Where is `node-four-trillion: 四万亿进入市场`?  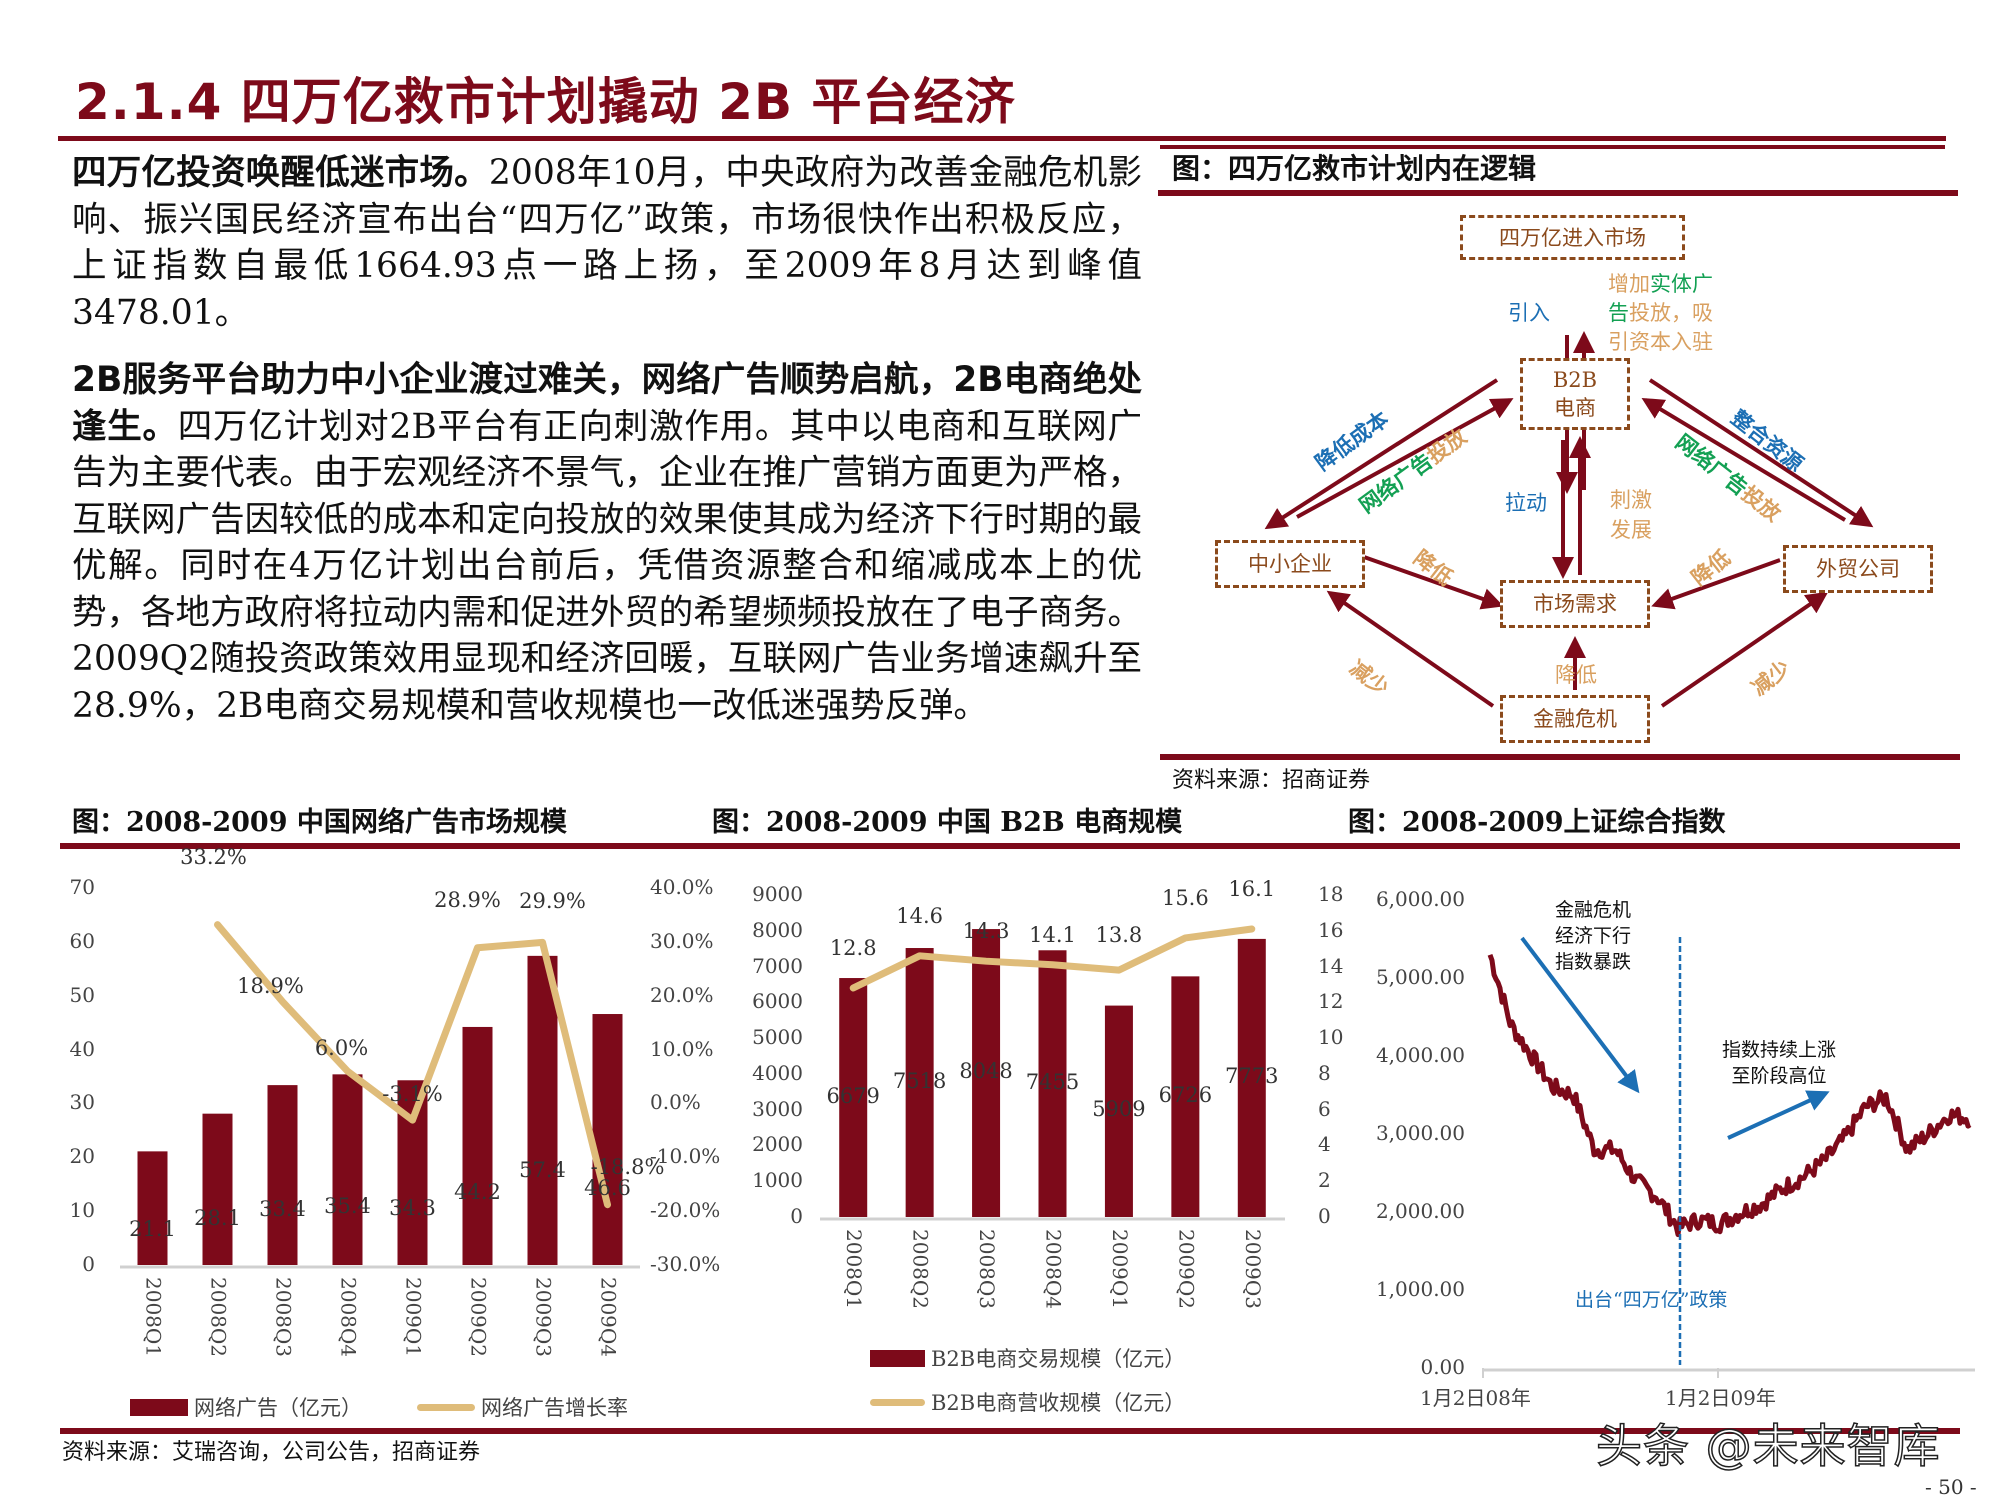
node-four-trillion: 四万亿进入市场 is located at coordinates (1572, 237).